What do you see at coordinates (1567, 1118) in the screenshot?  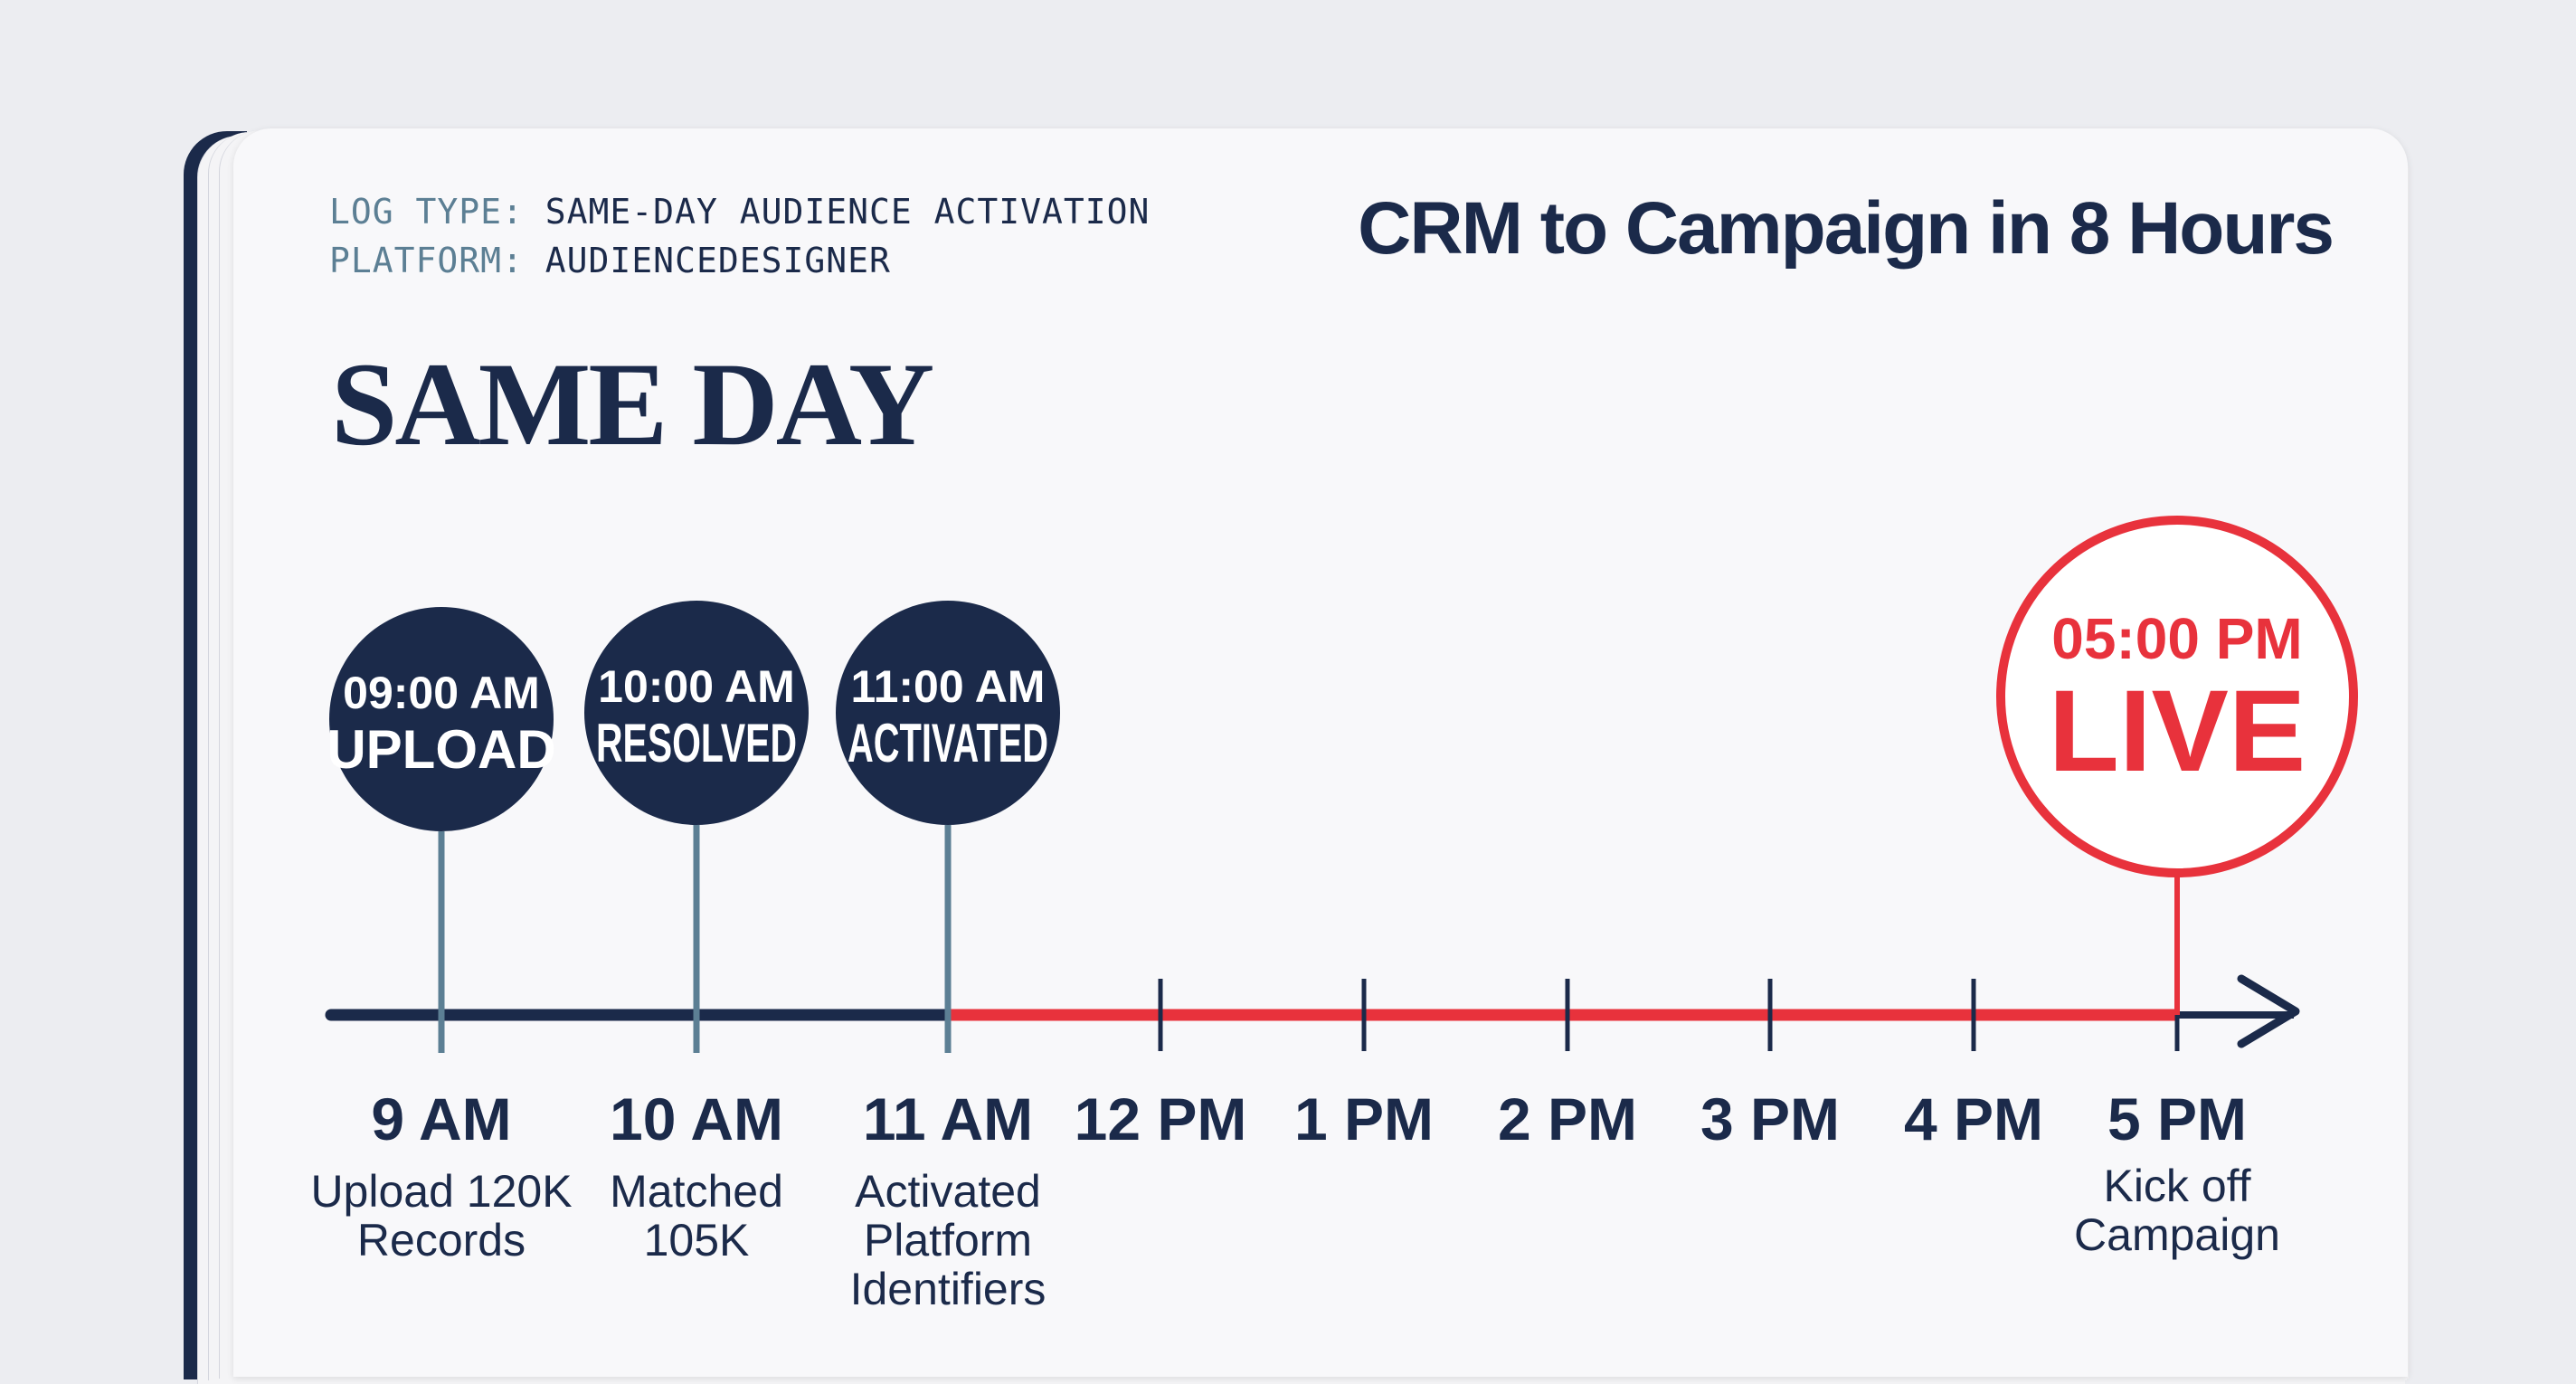 I see `tick-label: 2 PM` at bounding box center [1567, 1118].